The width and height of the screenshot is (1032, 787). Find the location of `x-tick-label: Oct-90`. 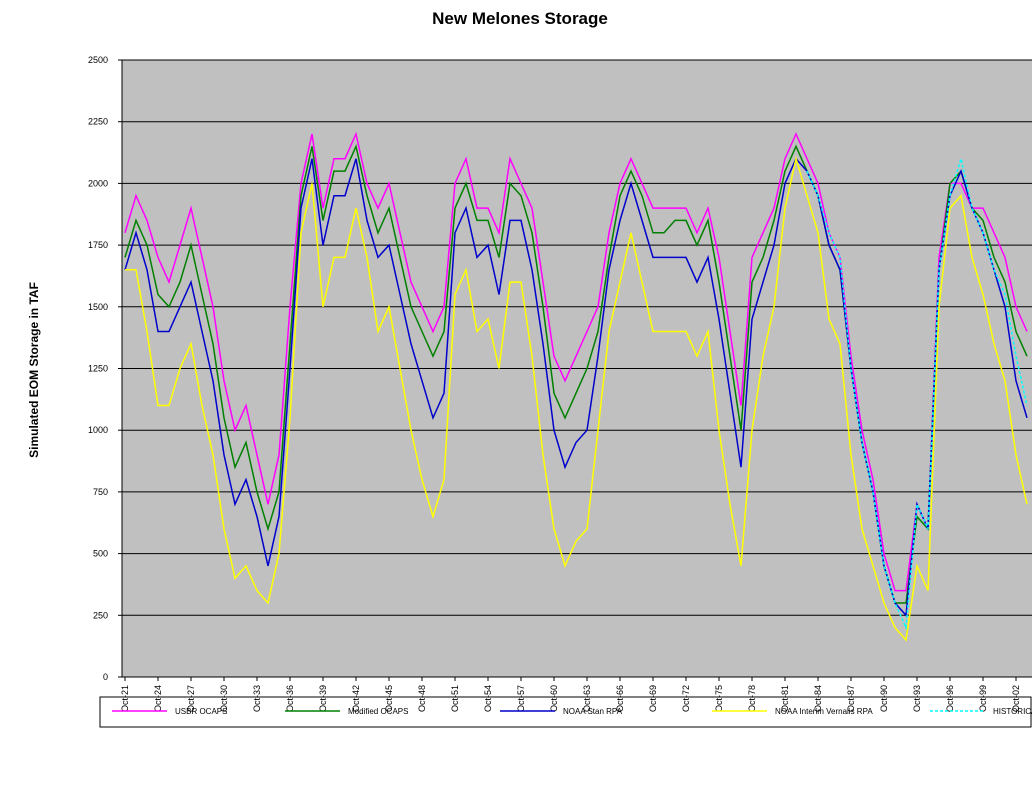

x-tick-label: Oct-90 is located at coordinates (884, 698).